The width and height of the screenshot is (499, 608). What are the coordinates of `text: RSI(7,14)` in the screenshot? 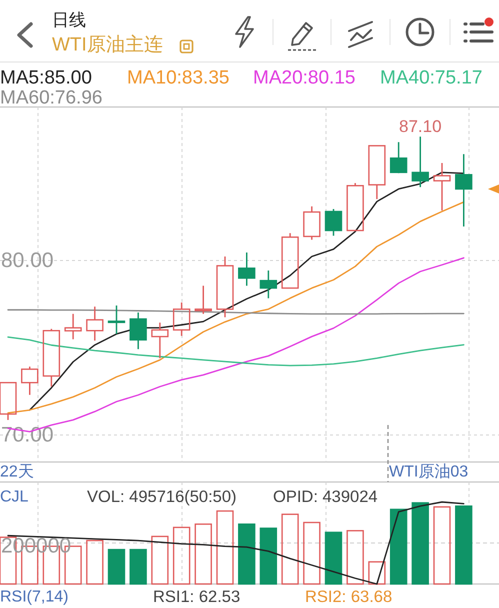 It's located at (34, 597).